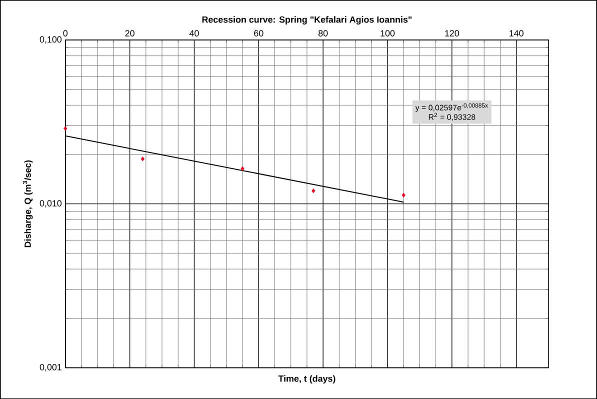  What do you see at coordinates (323, 33) in the screenshot?
I see `x-tick-label: 80` at bounding box center [323, 33].